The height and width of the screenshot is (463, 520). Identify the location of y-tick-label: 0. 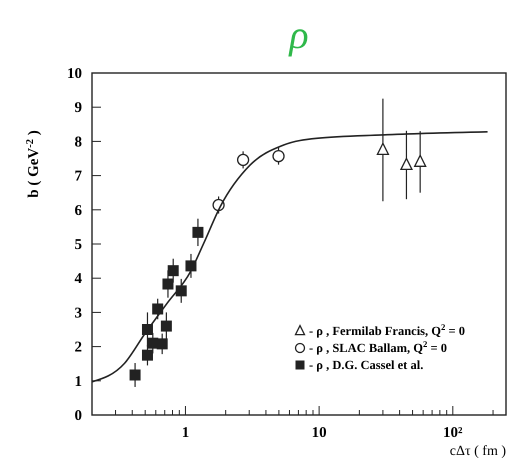
(78, 416).